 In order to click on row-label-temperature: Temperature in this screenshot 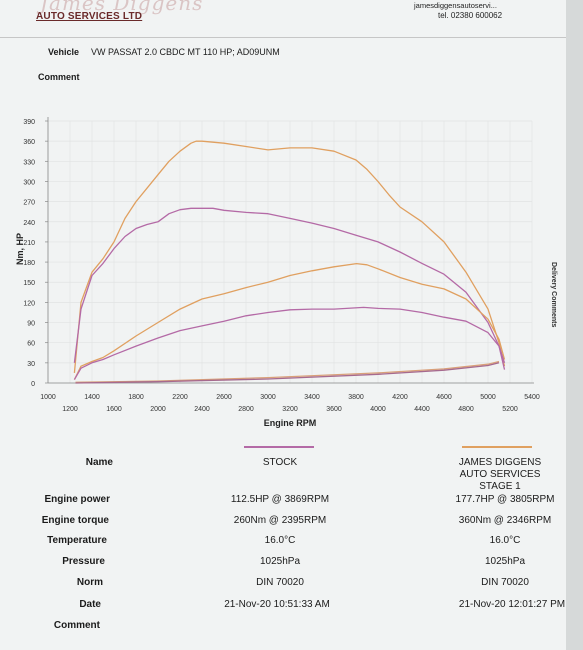, I will do `click(77, 540)`.